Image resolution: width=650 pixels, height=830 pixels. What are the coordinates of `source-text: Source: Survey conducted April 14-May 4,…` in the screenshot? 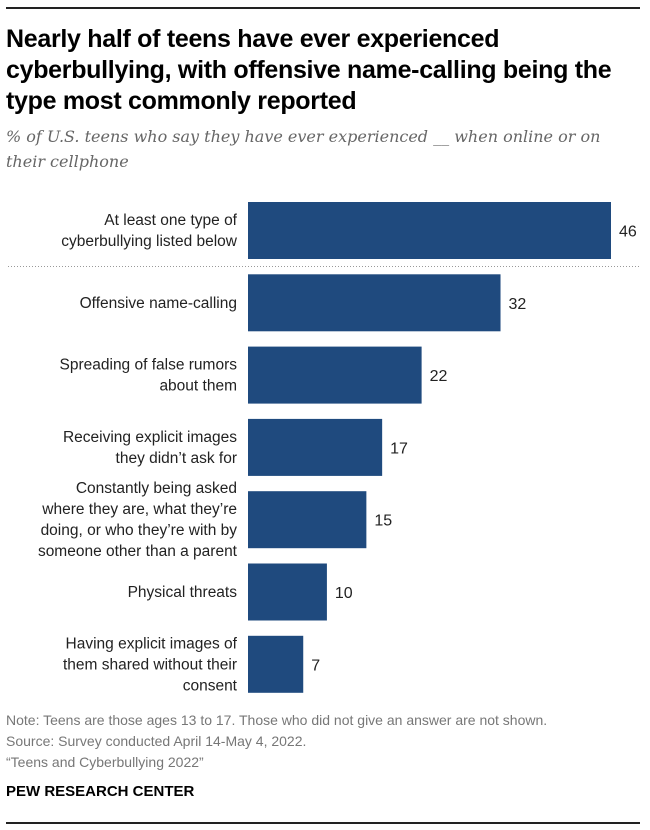 It's located at (156, 741).